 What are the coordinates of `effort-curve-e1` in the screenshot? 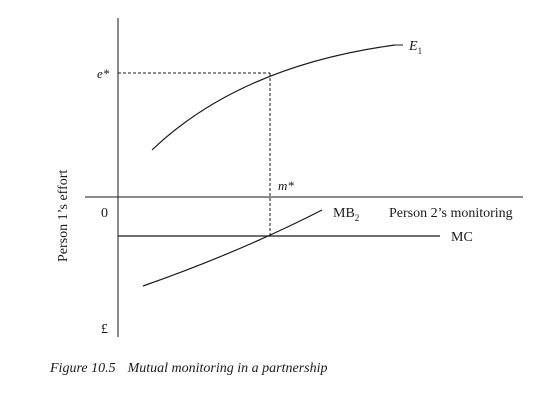 It's located at (273, 97).